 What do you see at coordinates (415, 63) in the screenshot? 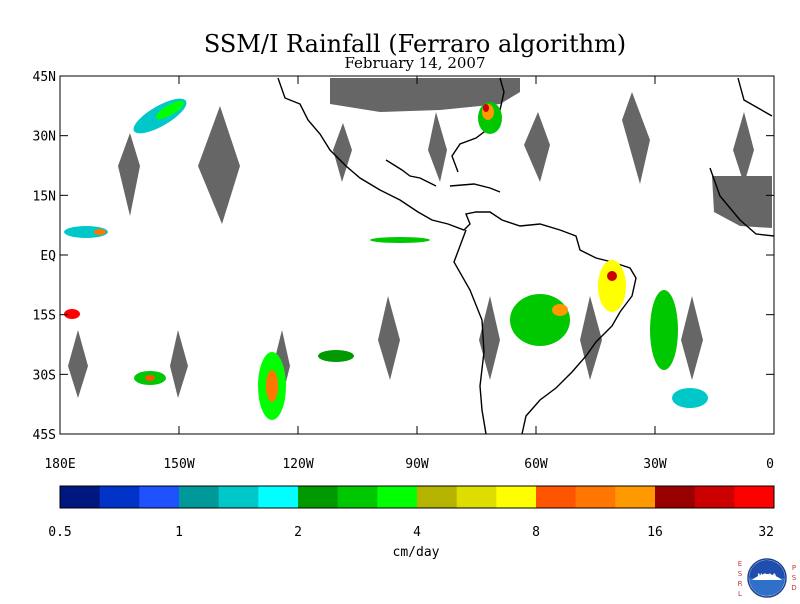
I see `map-subtitle: February 14, 2007` at bounding box center [415, 63].